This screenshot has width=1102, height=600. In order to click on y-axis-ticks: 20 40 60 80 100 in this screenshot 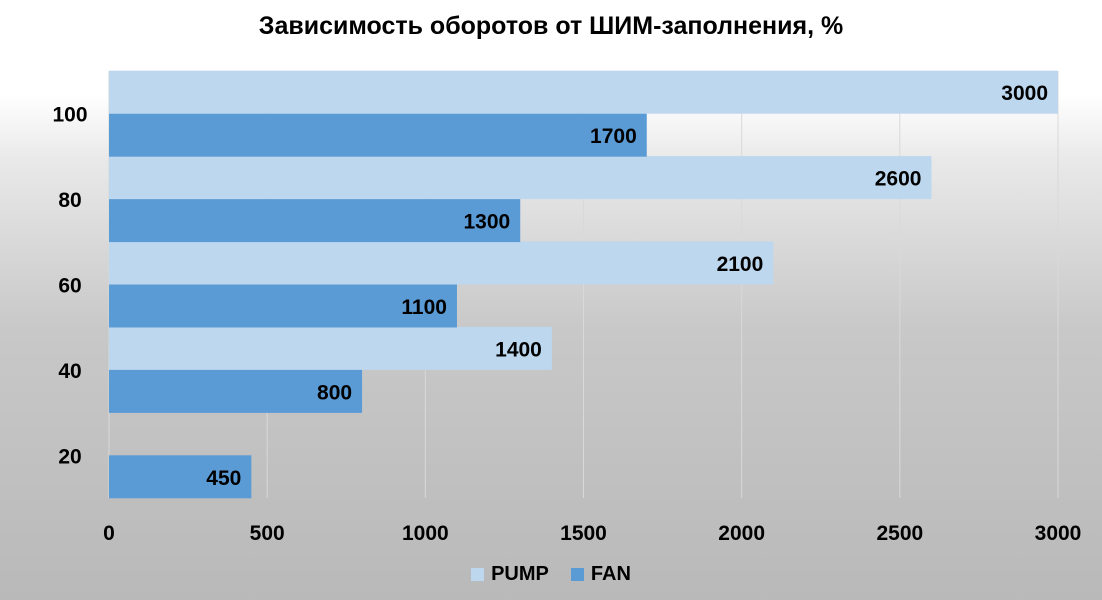, I will do `click(69, 286)`.